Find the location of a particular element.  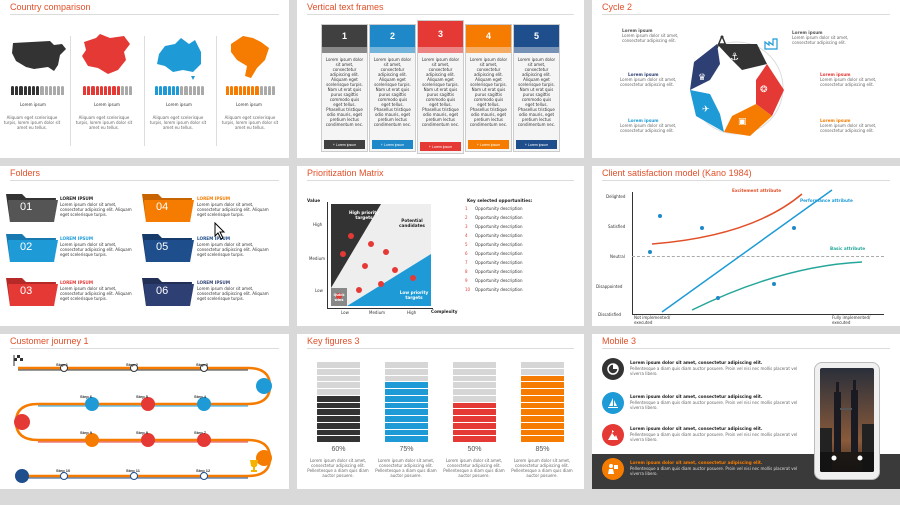

x-label-right: Fully implemented/ executed is located at coordinates (851, 320).